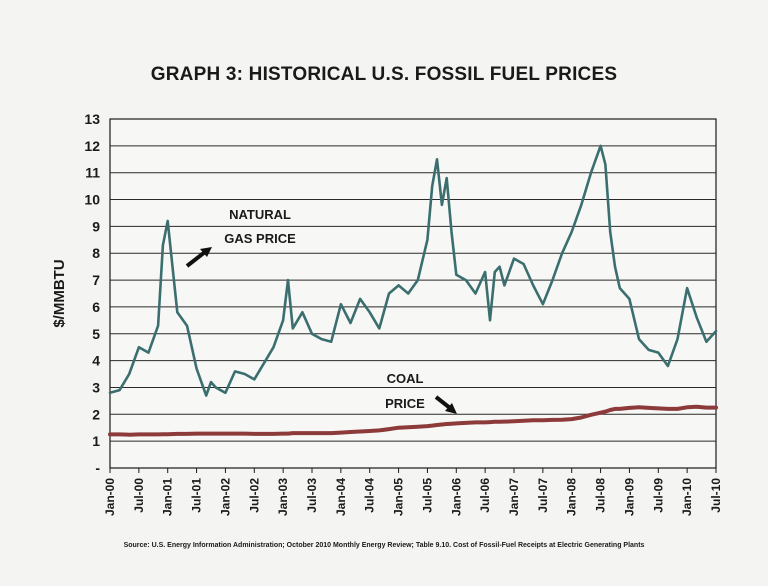 This screenshot has width=768, height=586. I want to click on x-tick-label: Jul-06, so click(485, 495).